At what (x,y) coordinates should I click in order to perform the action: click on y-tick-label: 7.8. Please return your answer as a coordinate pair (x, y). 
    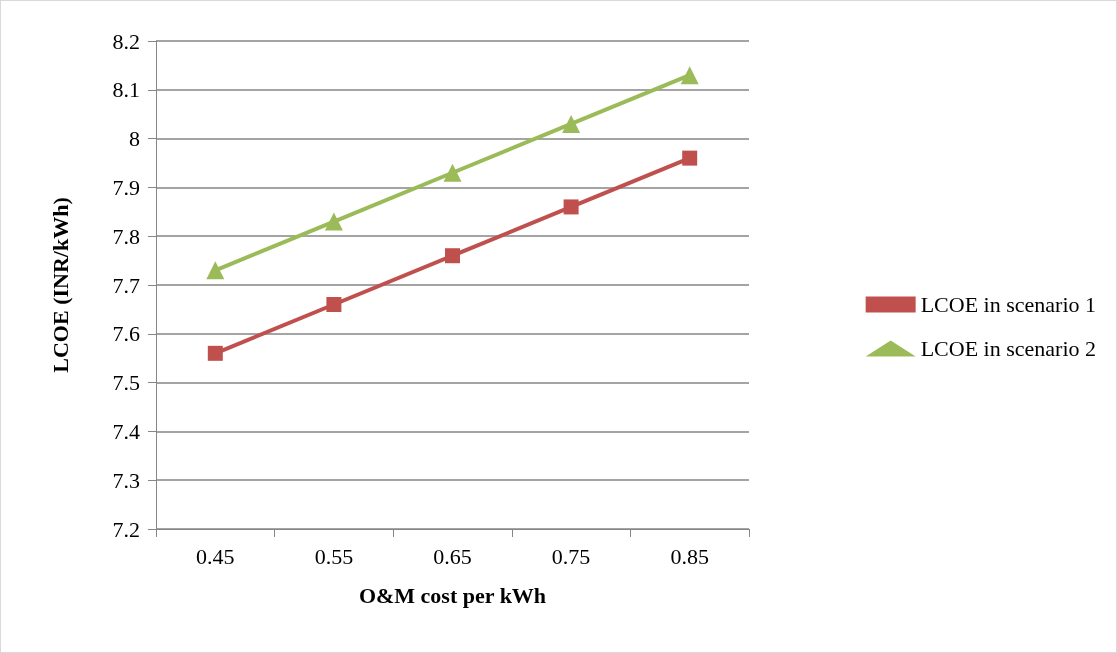
    Looking at the image, I should click on (126, 236).